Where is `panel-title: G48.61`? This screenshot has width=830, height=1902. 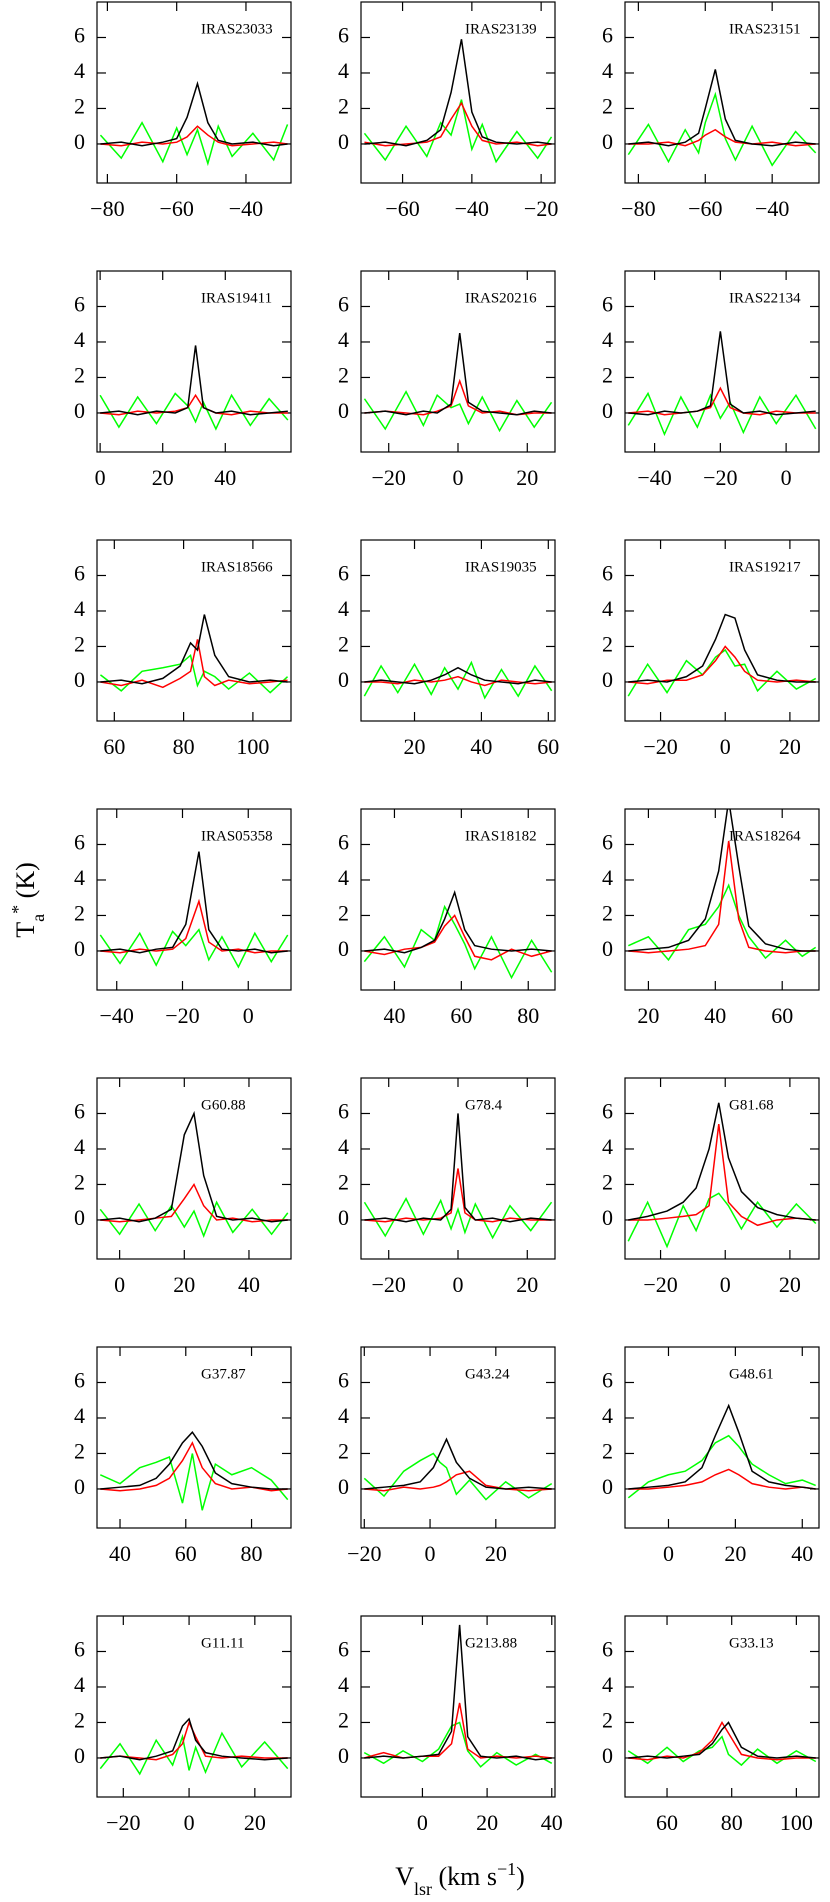 panel-title: G48.61 is located at coordinates (751, 1374).